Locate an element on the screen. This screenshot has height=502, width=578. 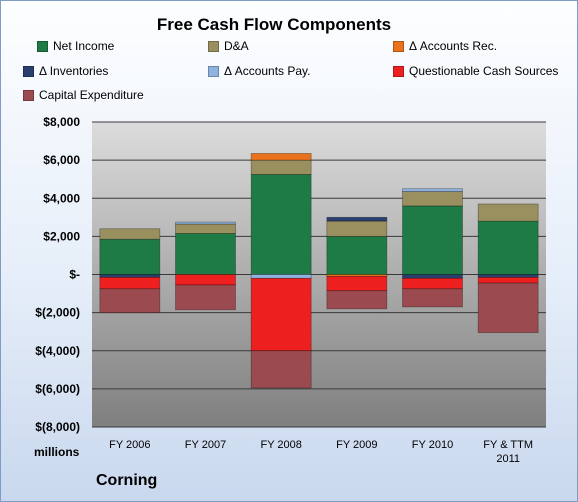
x-tick-label: FY 2010 is located at coordinates (432, 445).